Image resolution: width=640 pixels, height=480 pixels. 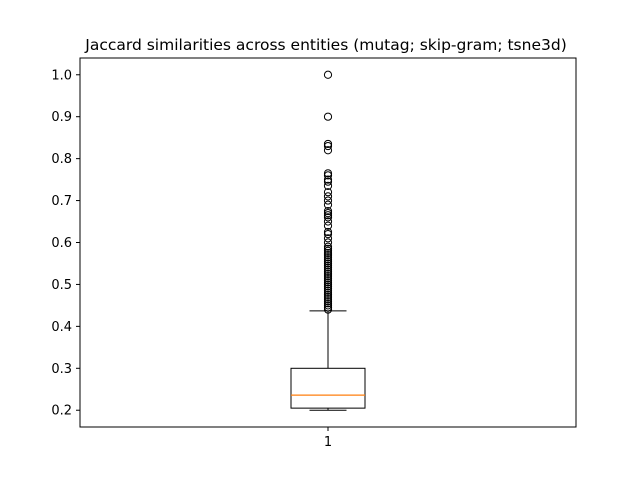 I want to click on y-tick-label: 1.0, so click(x=61, y=75).